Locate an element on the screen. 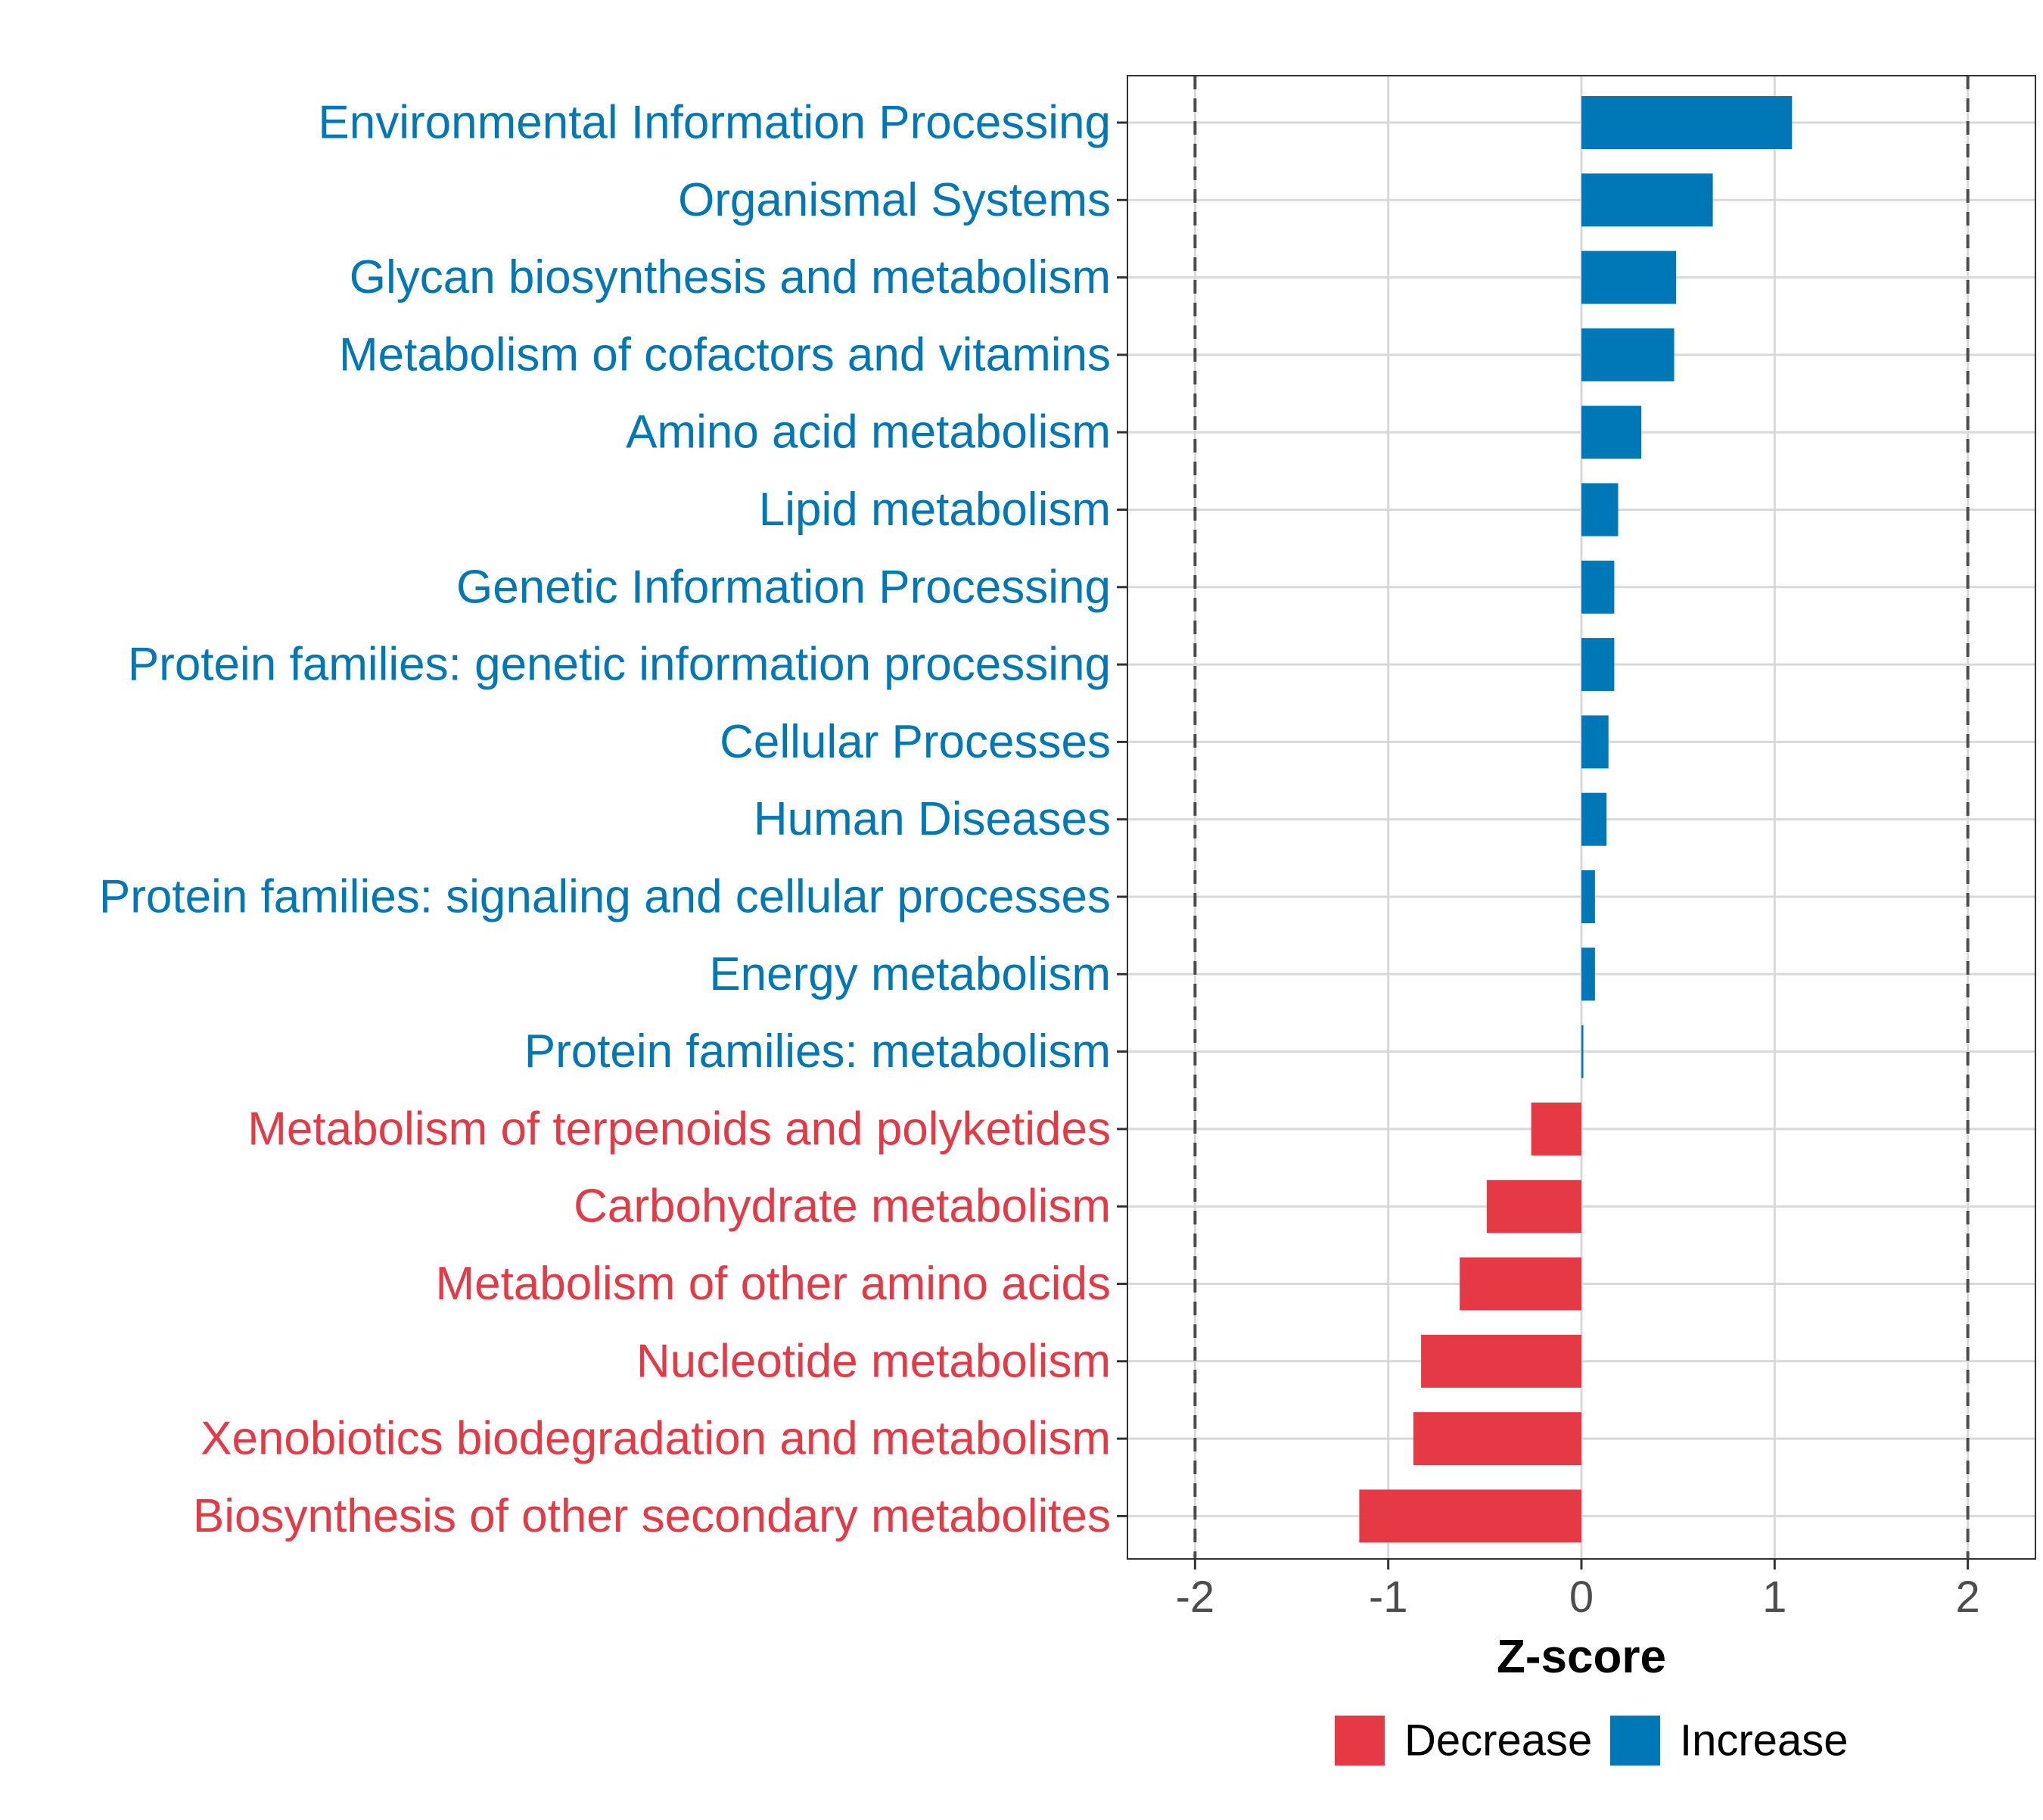 The height and width of the screenshot is (1820, 2043). category-label: Cellular Processes is located at coordinates (915, 742).